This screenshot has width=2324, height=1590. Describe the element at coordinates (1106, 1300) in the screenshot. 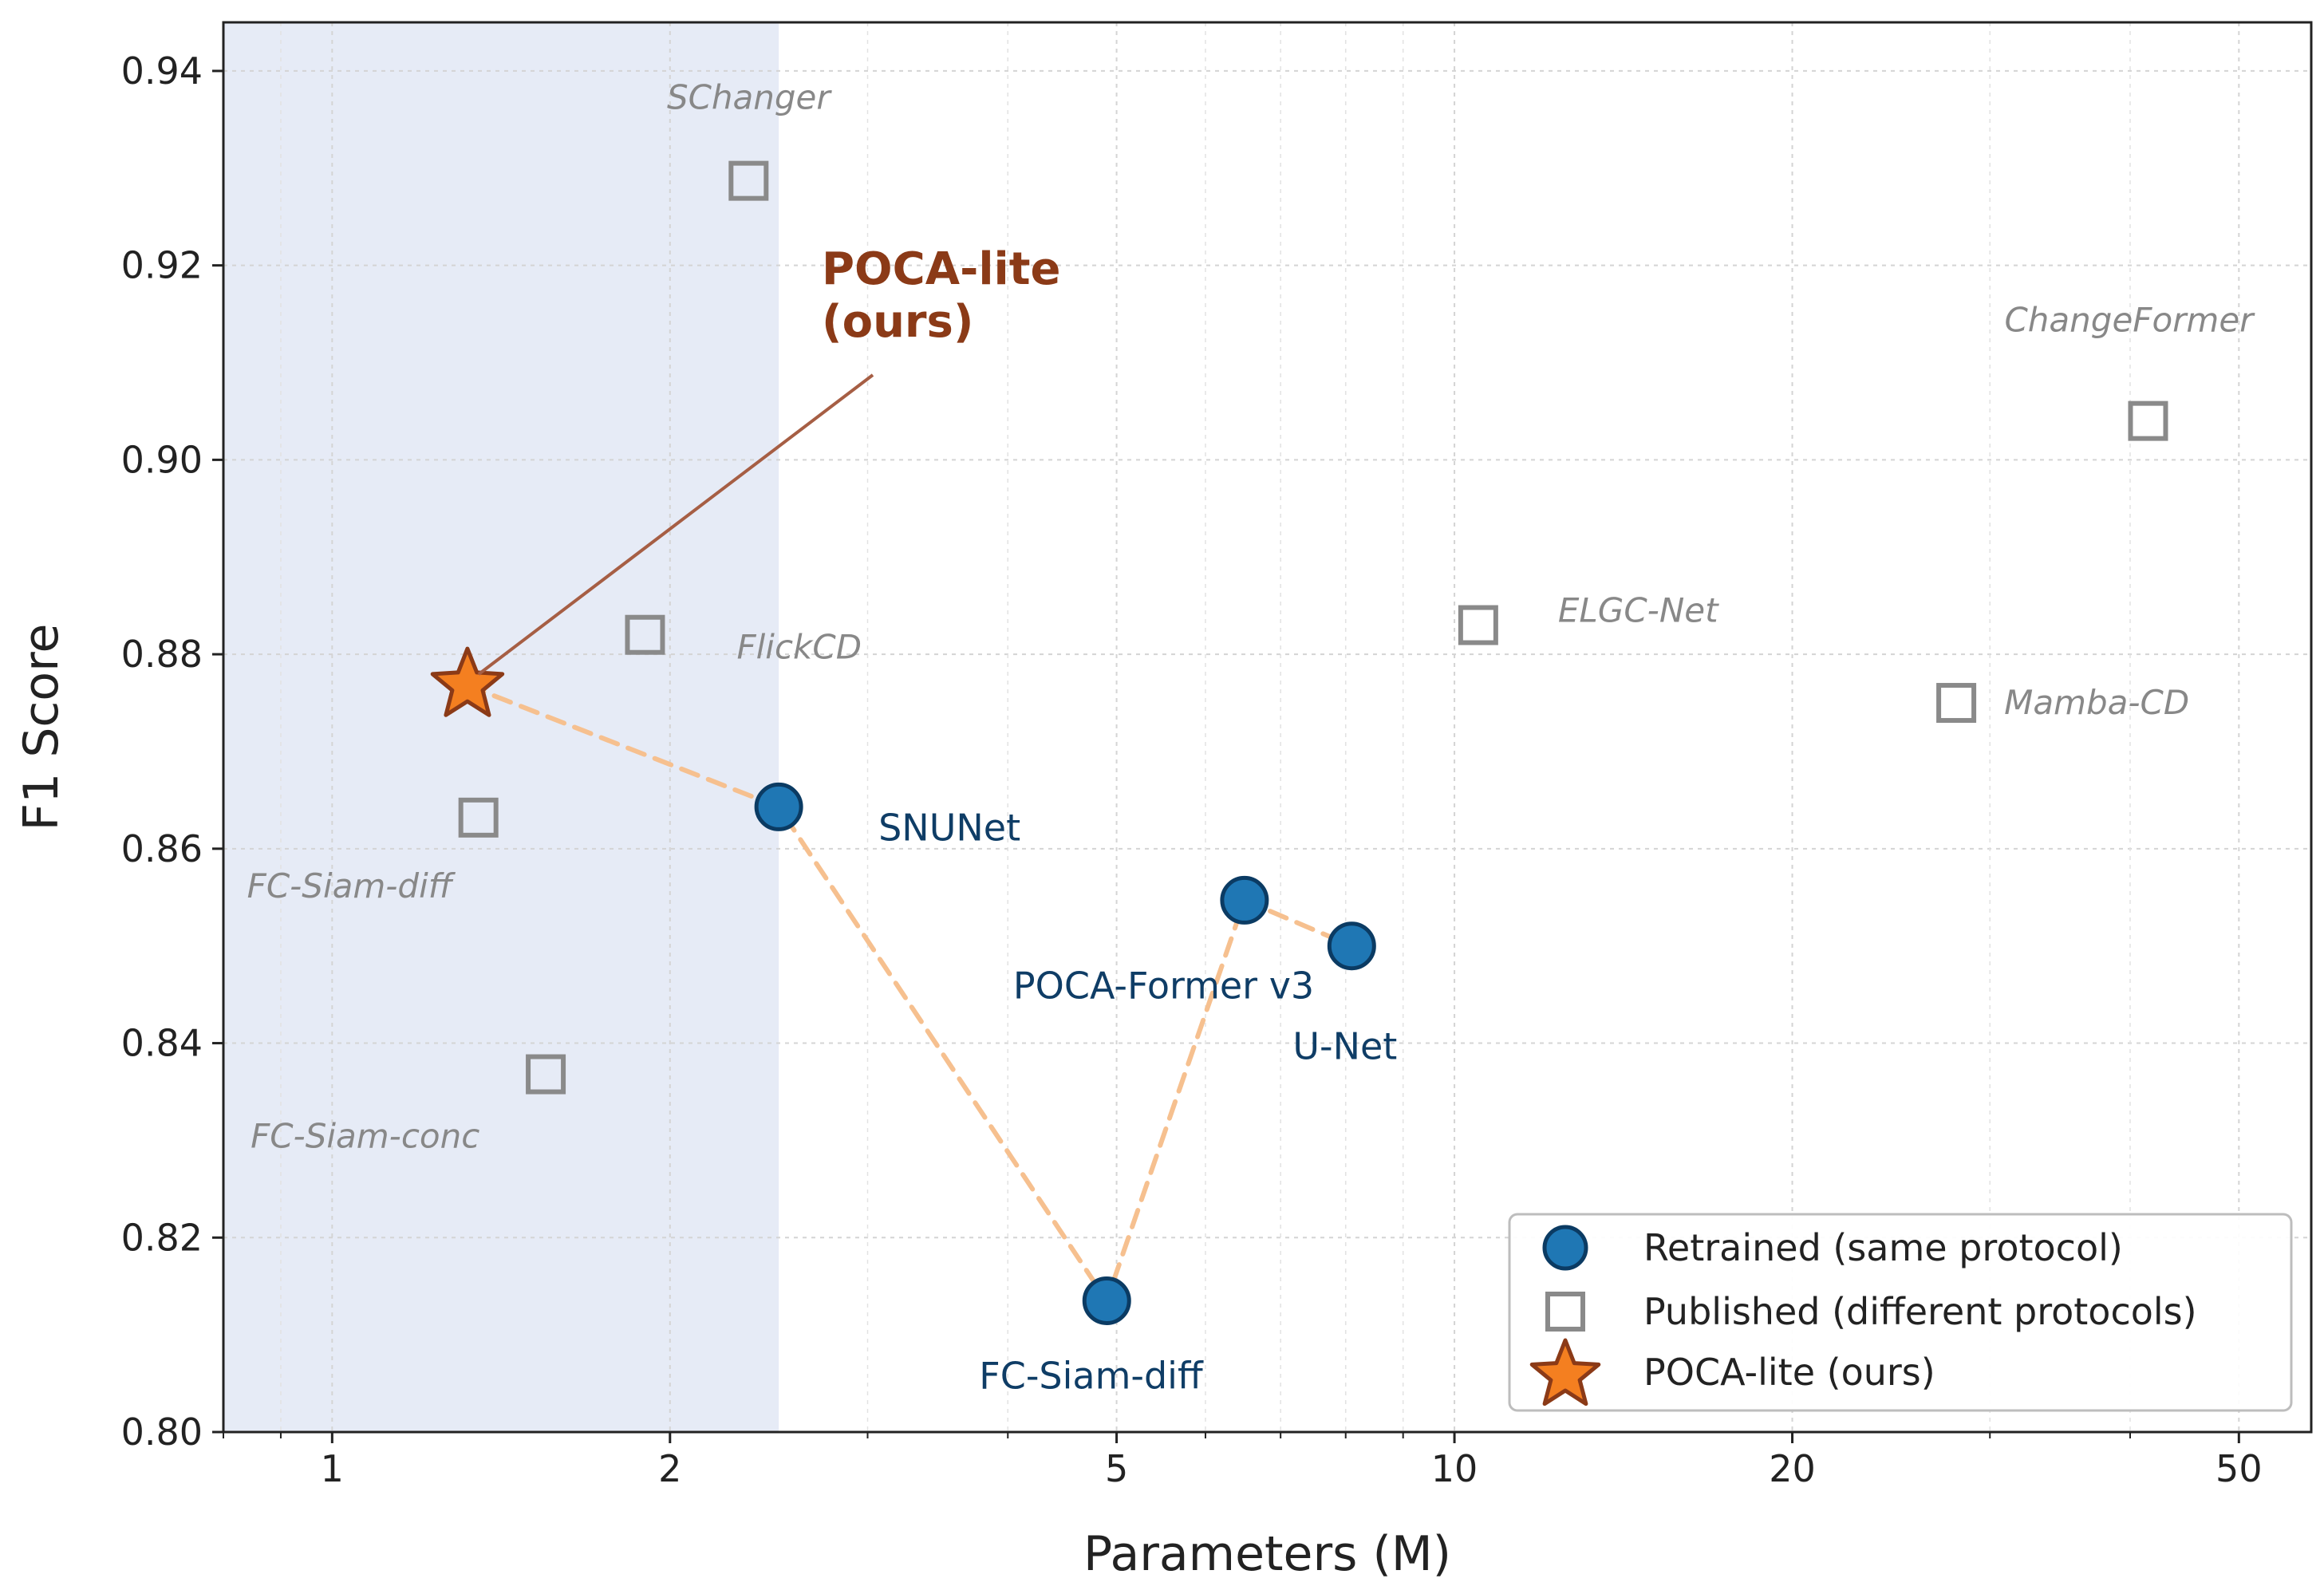

I see `retrained-point-fc-siam-diff` at that location.